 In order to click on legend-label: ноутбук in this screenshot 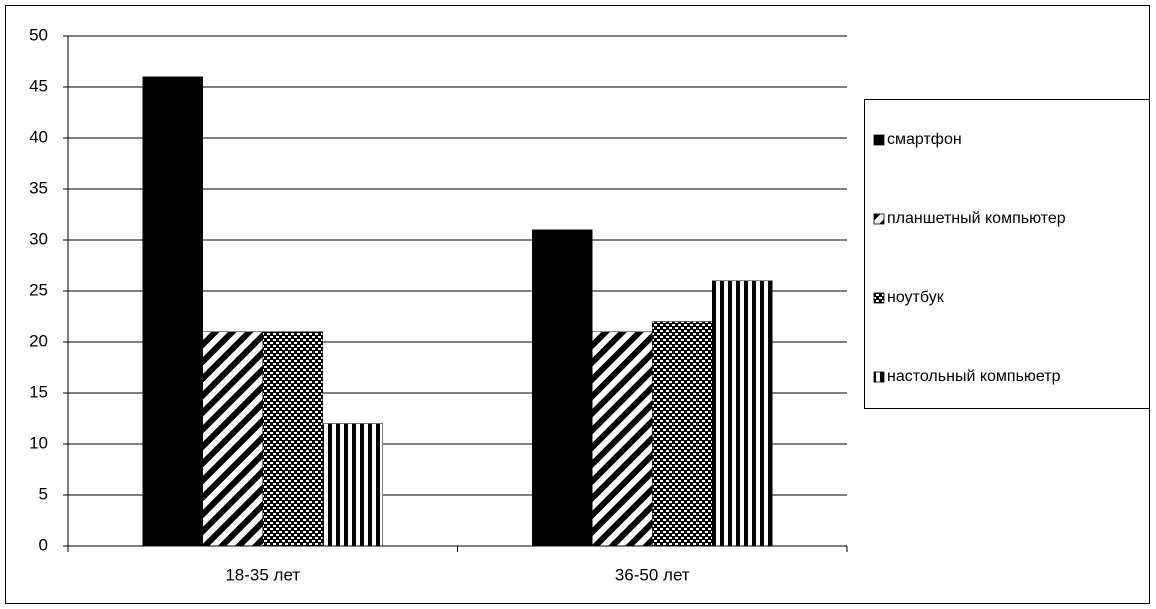, I will do `click(916, 297)`.